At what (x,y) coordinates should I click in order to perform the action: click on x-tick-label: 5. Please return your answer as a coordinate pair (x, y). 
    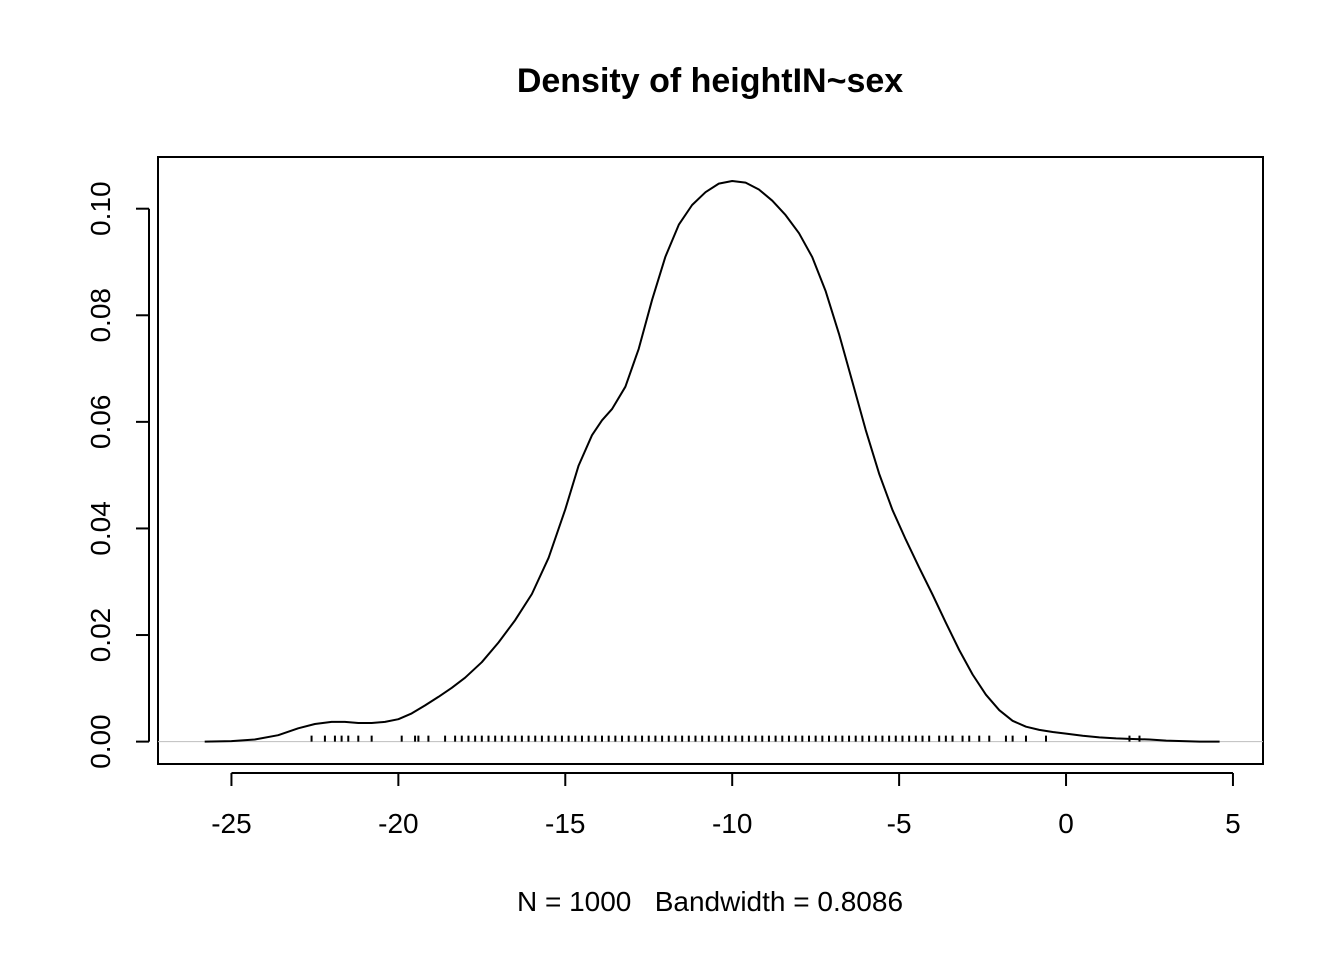
    Looking at the image, I should click on (1233, 823).